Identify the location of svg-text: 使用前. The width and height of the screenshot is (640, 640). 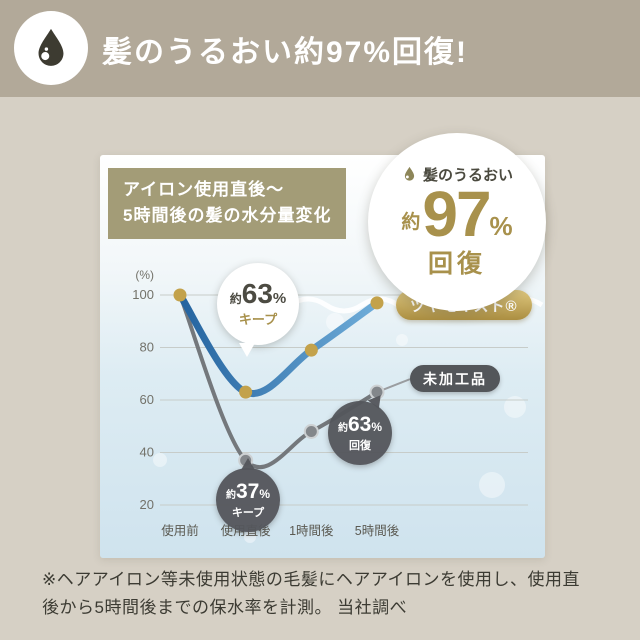
(180, 530).